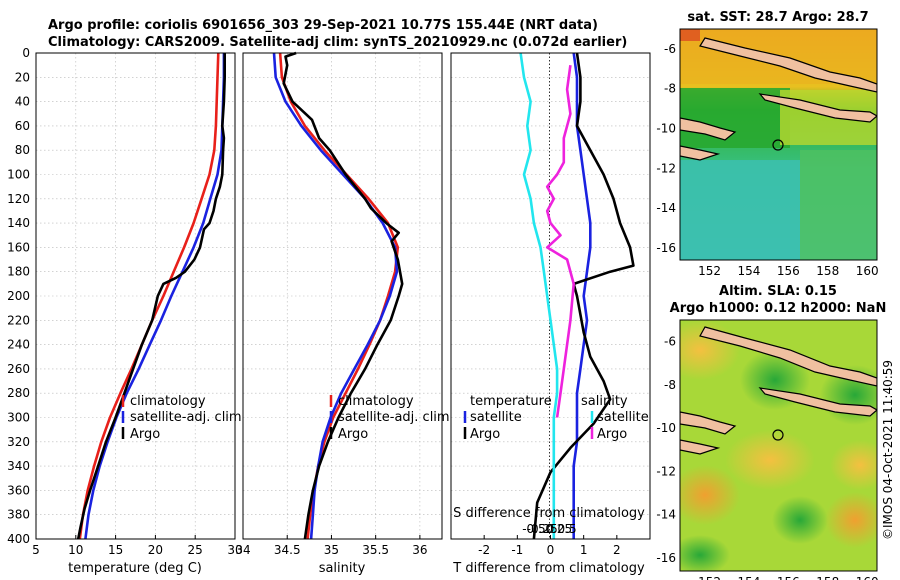  I want to click on x-tick-label: 5, so click(36, 550).